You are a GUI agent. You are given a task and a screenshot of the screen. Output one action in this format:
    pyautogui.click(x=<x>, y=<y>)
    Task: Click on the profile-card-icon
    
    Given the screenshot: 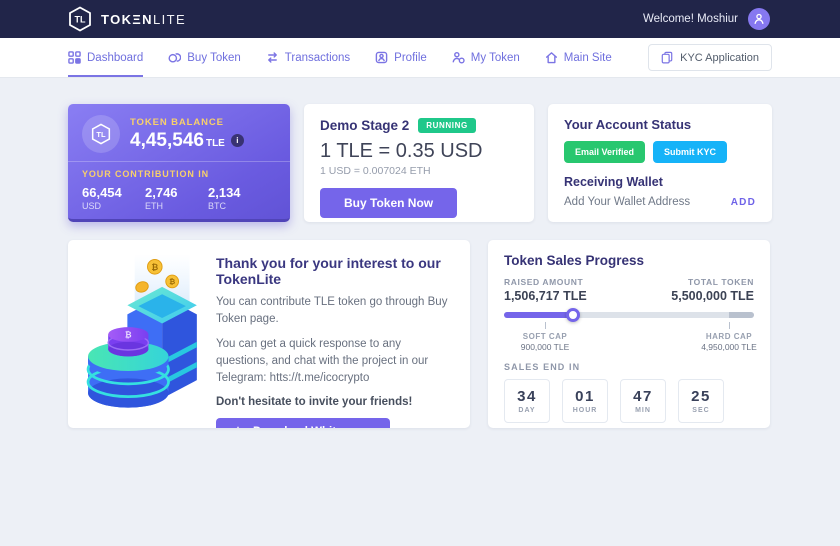 What is the action you would take?
    pyautogui.click(x=381, y=57)
    